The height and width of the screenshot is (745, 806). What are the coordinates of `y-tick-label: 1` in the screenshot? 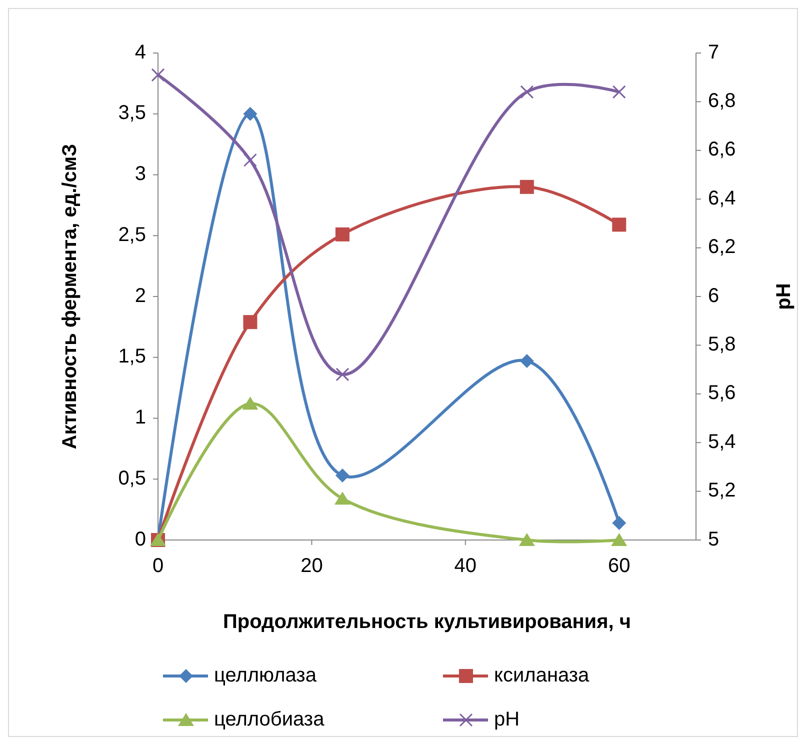 It's located at (140, 417).